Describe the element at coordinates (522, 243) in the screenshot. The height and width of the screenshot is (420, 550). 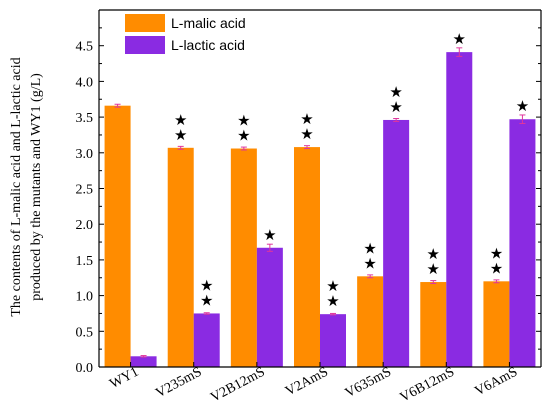
I see `bar-l-lactic-acid-v6ams` at that location.